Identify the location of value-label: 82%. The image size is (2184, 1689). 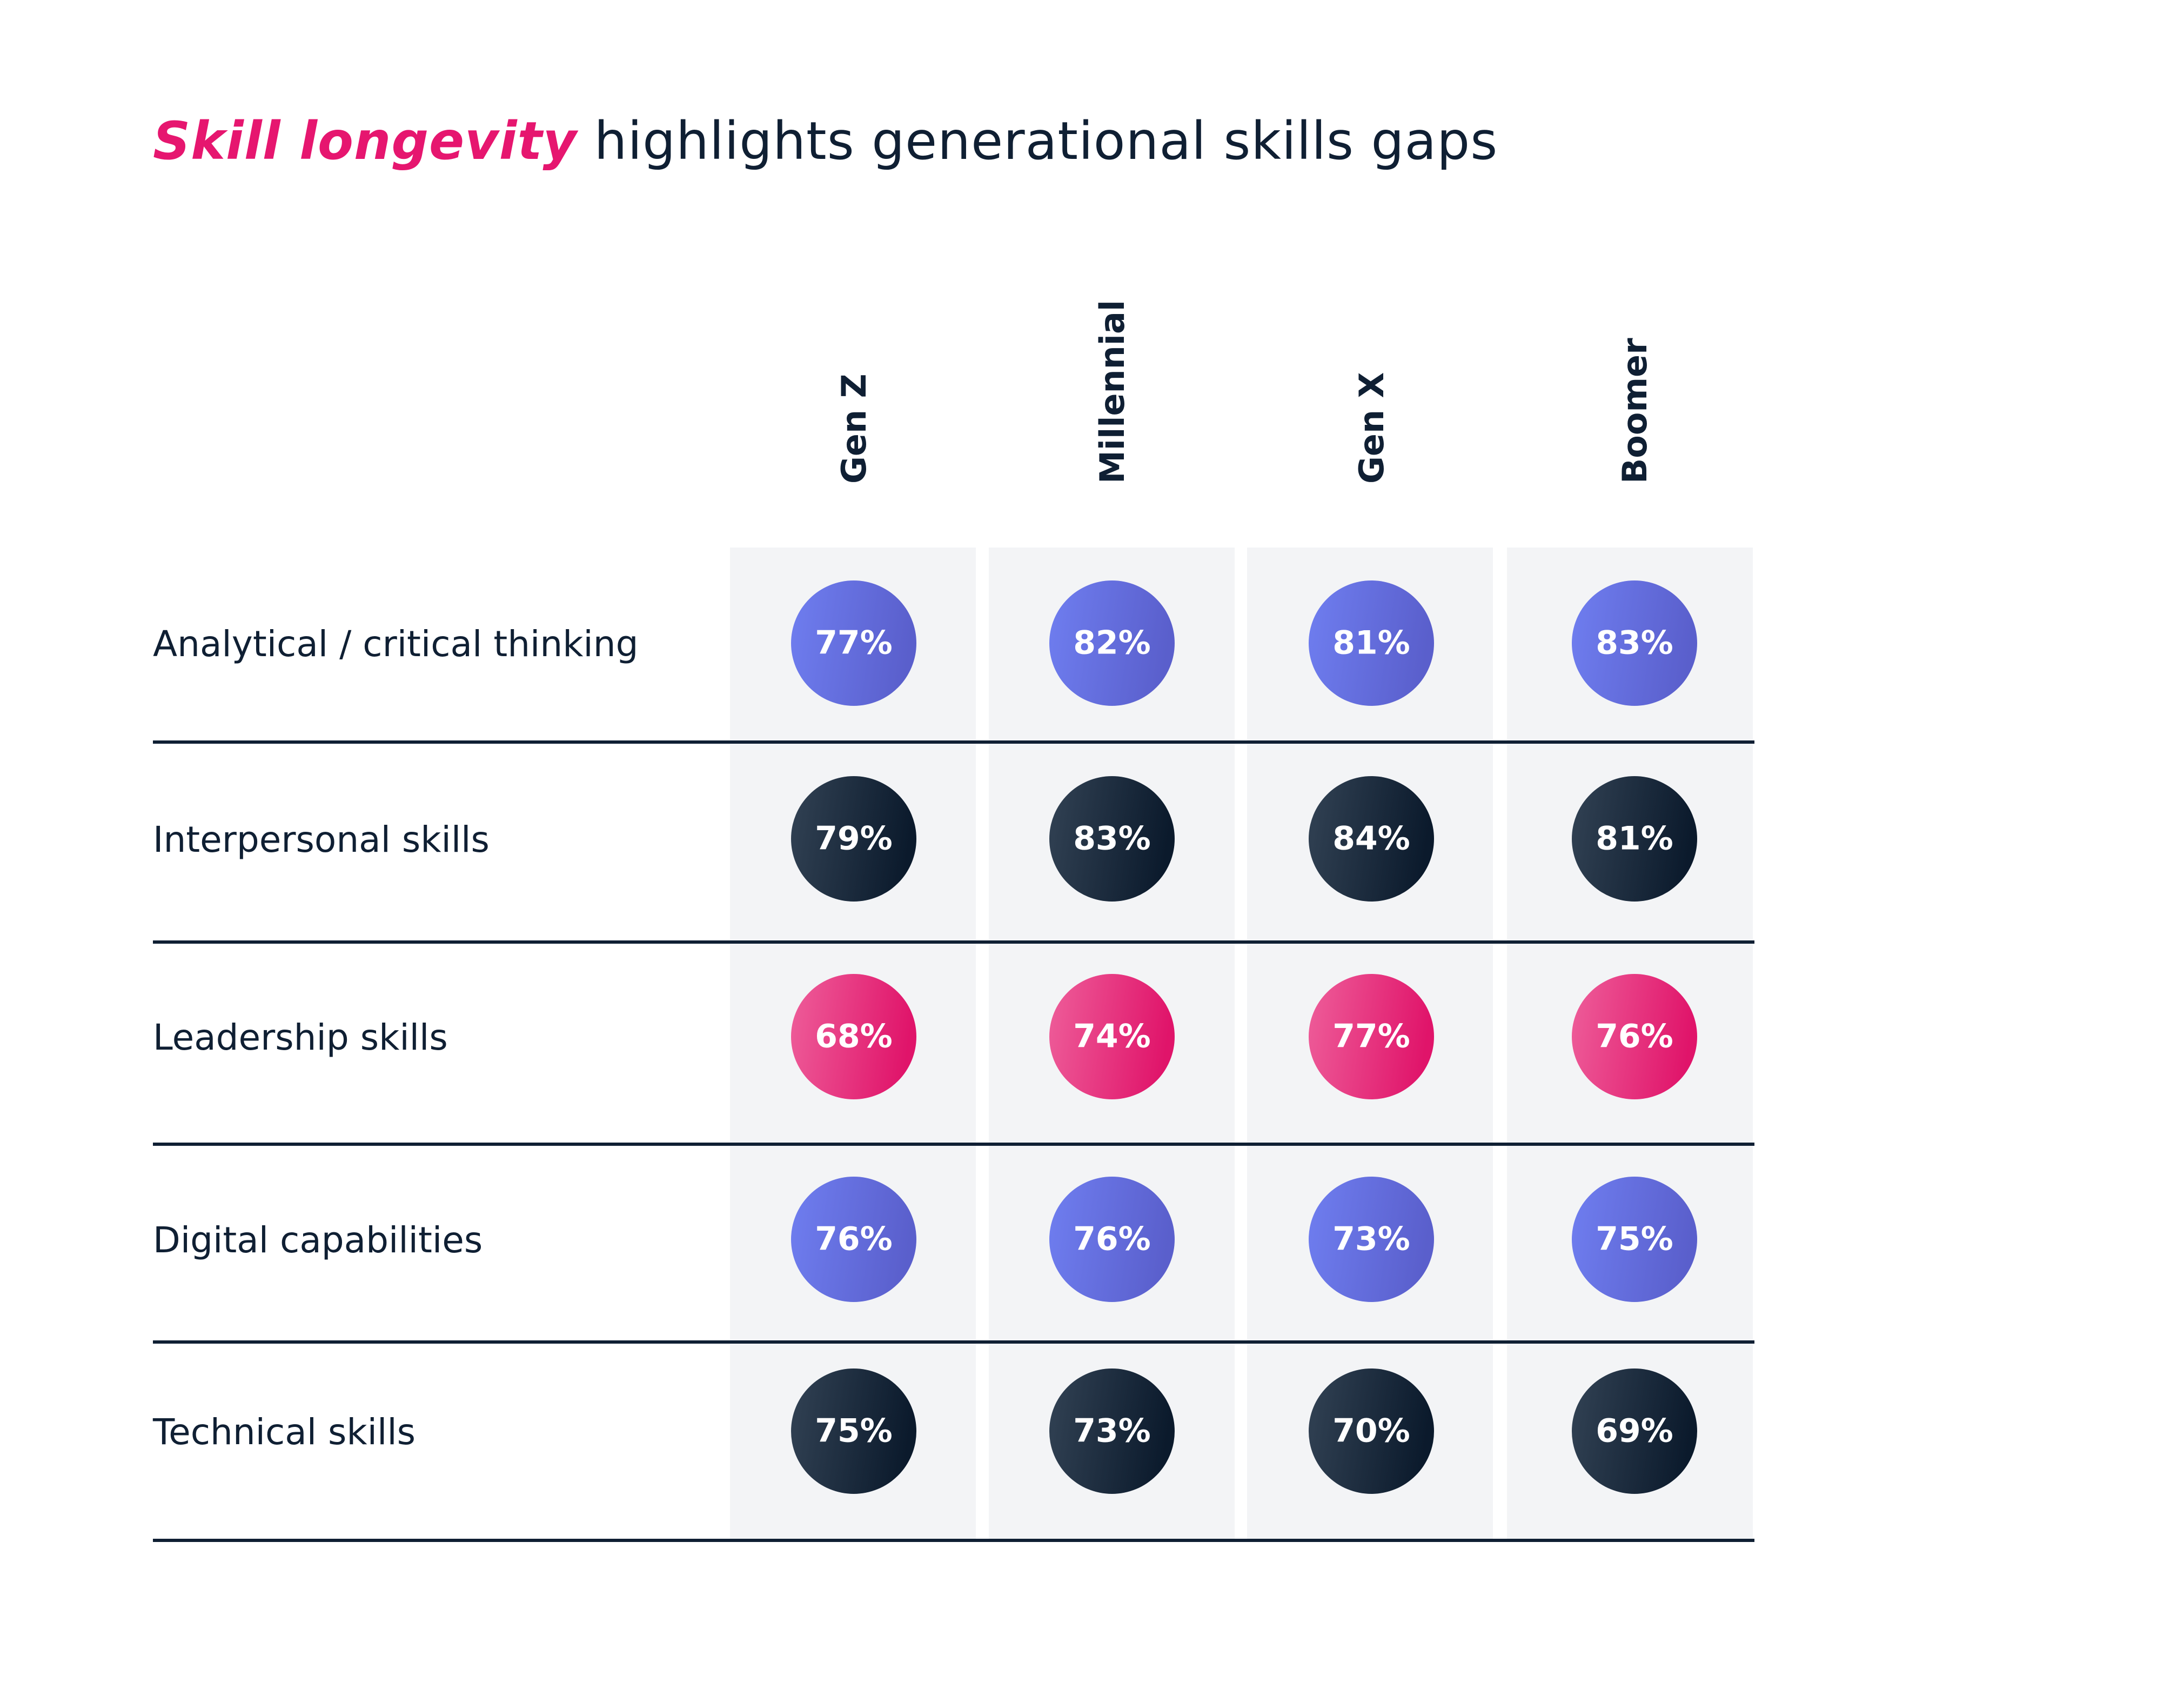
(1112, 643).